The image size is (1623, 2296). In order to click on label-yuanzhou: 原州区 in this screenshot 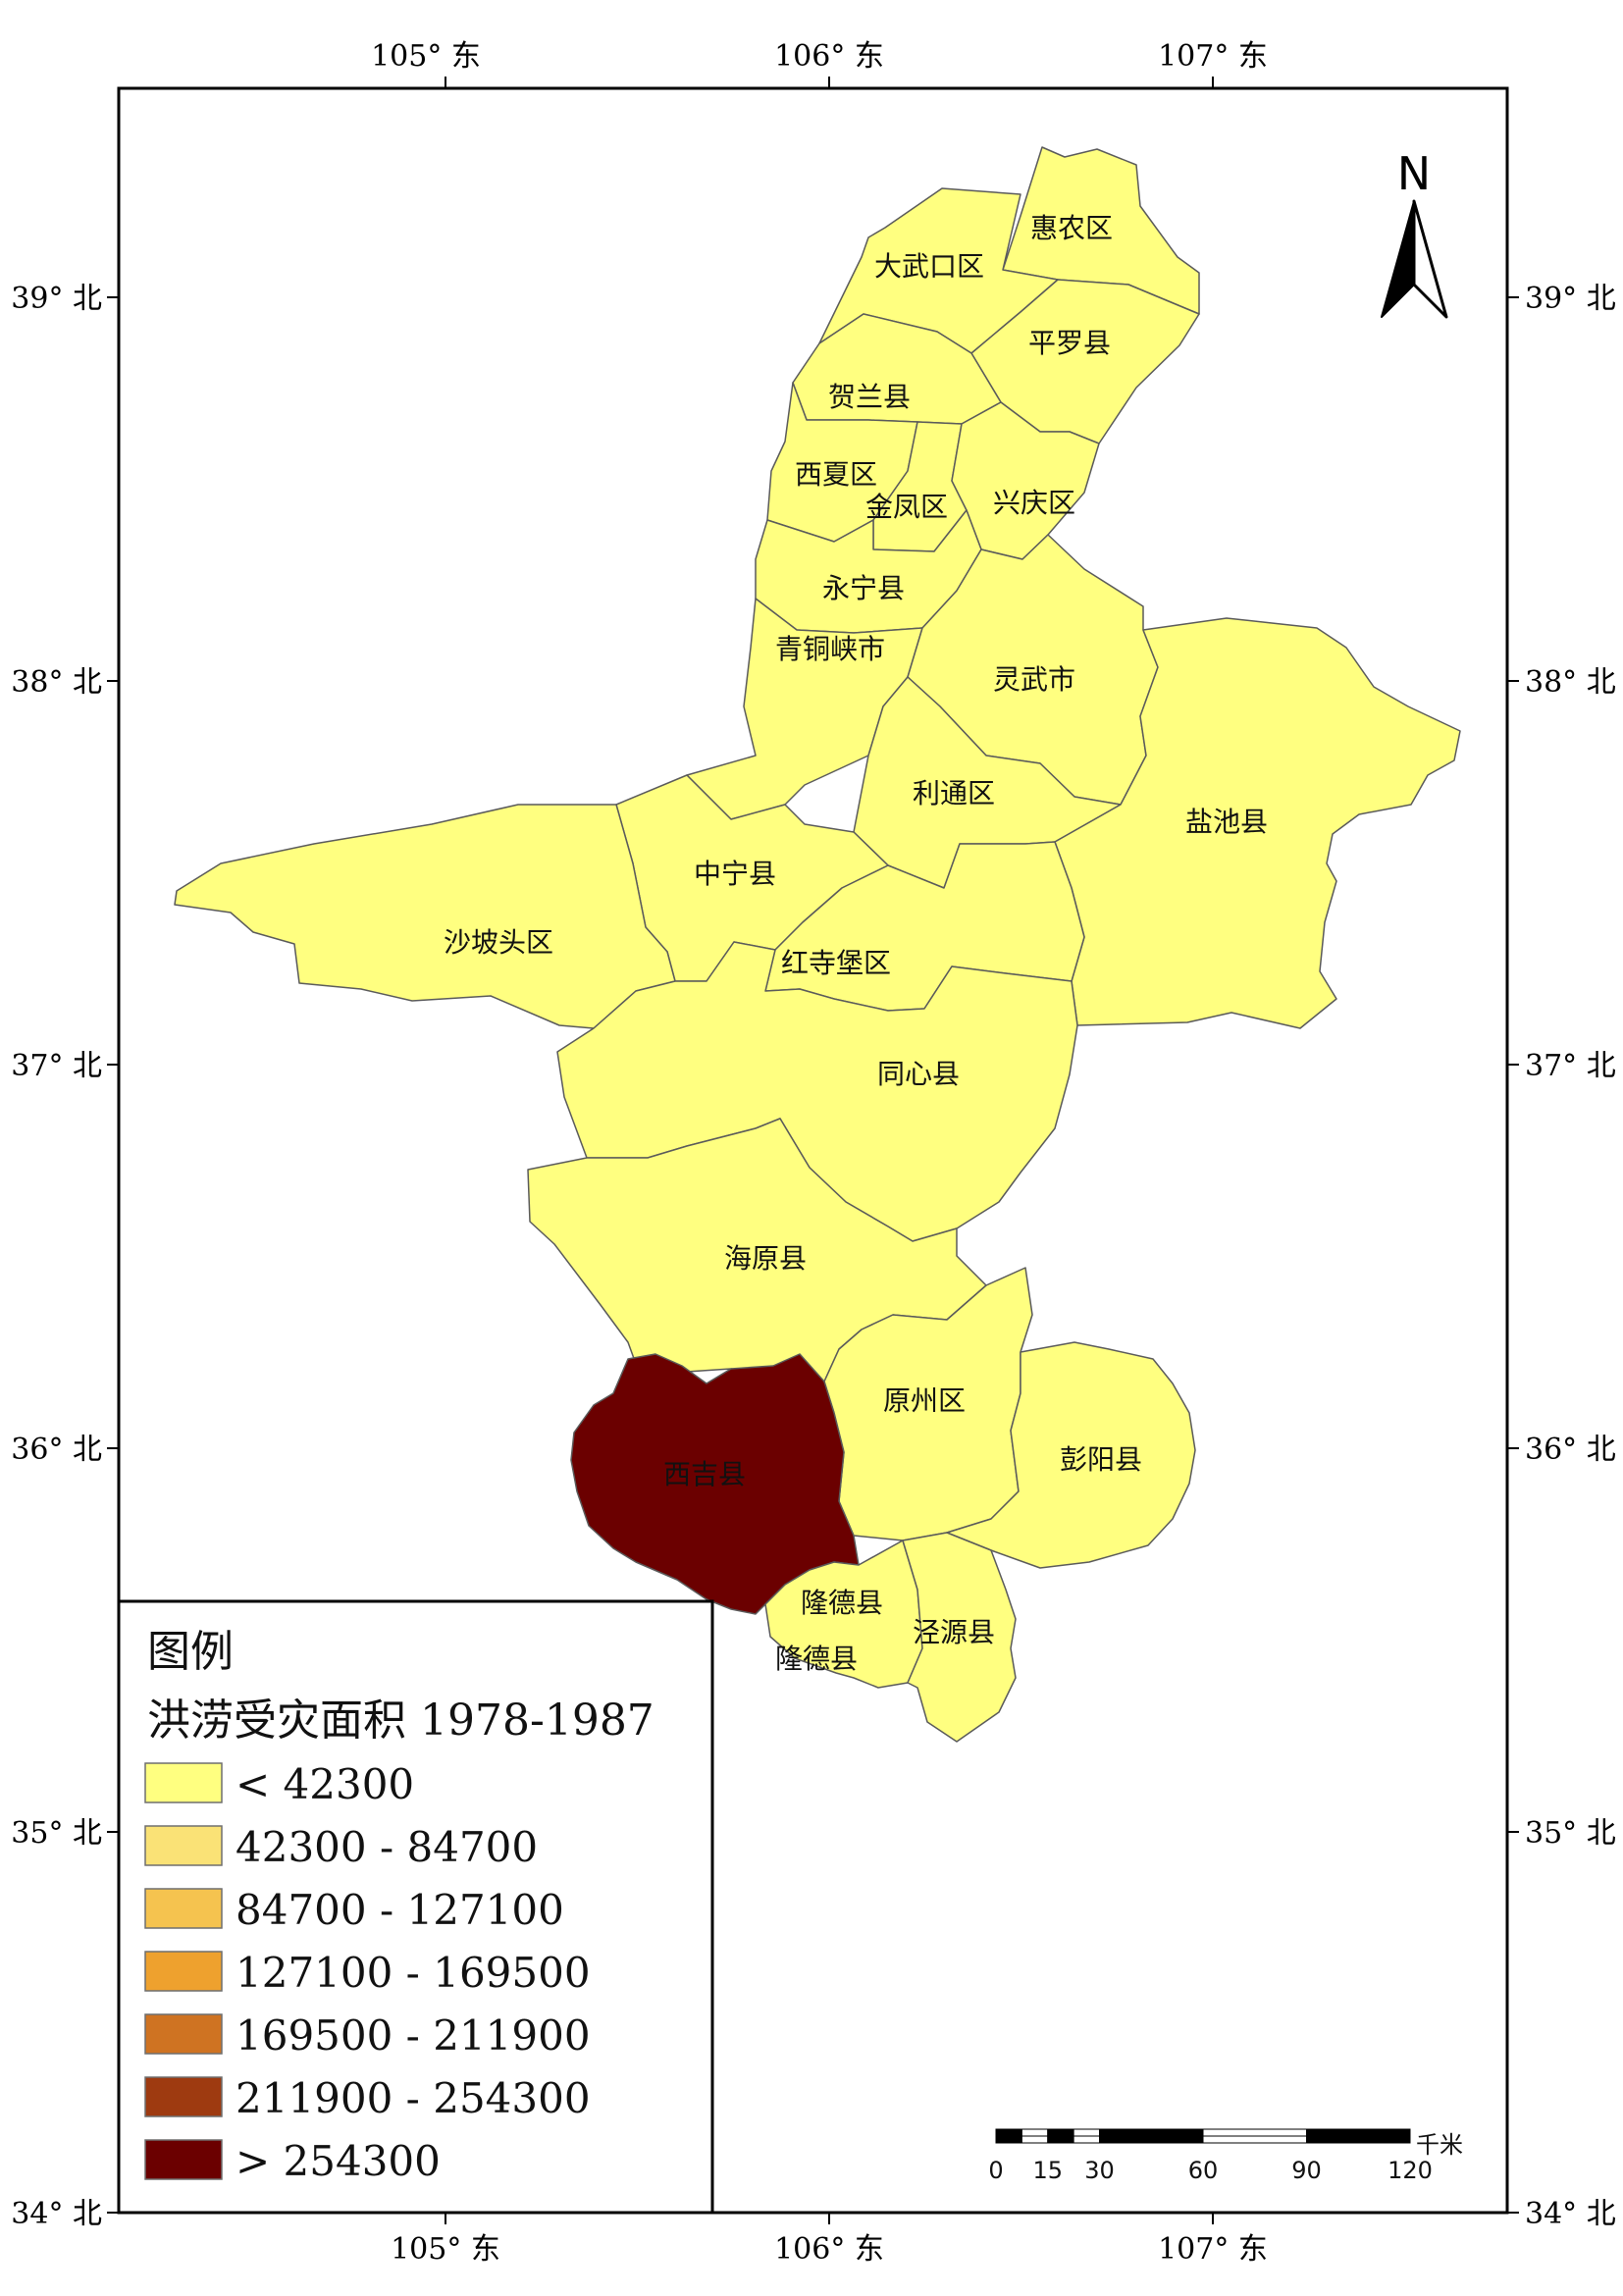, I will do `click(924, 1400)`.